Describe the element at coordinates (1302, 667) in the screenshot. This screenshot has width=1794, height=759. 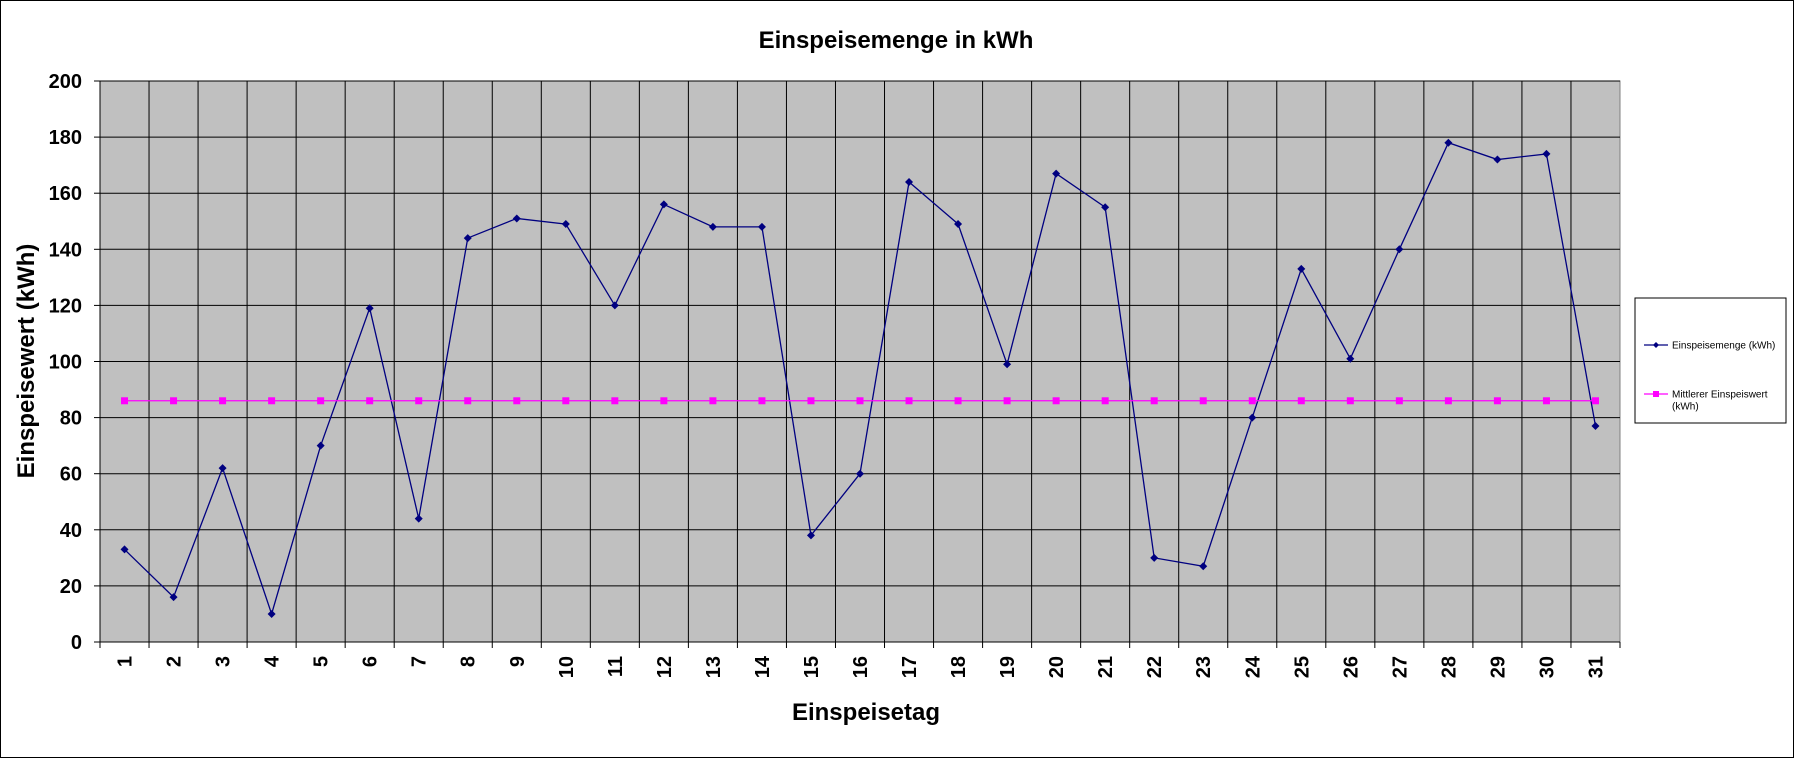
I see `x-tick-label: 25` at that location.